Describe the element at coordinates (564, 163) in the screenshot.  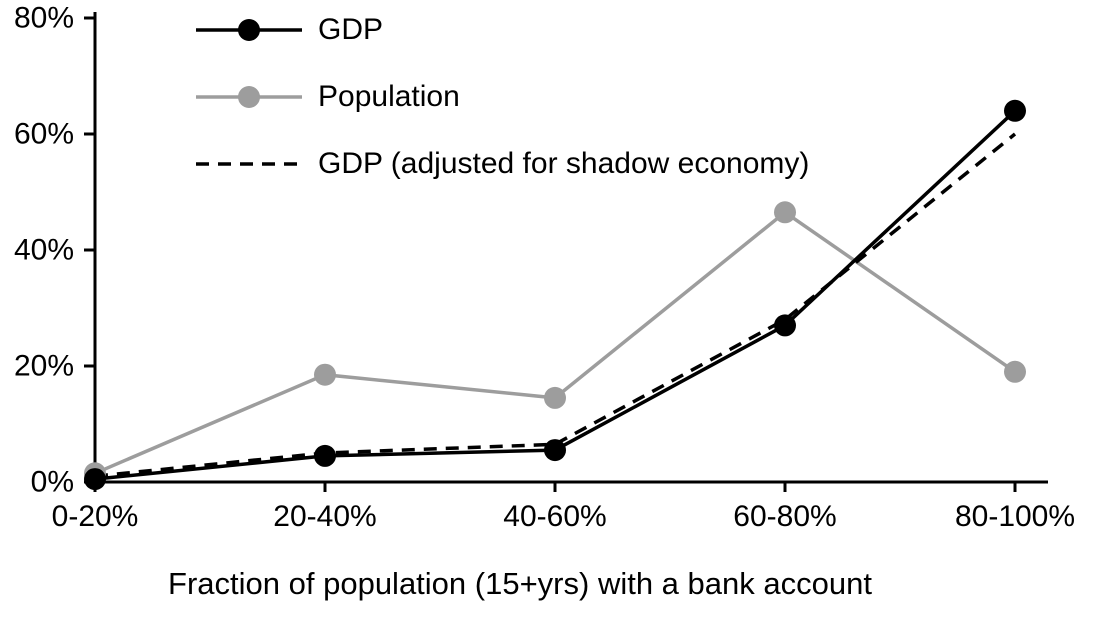
I see `legend-label-gdp-adjusted: GDP (adjusted for shadow economy)` at that location.